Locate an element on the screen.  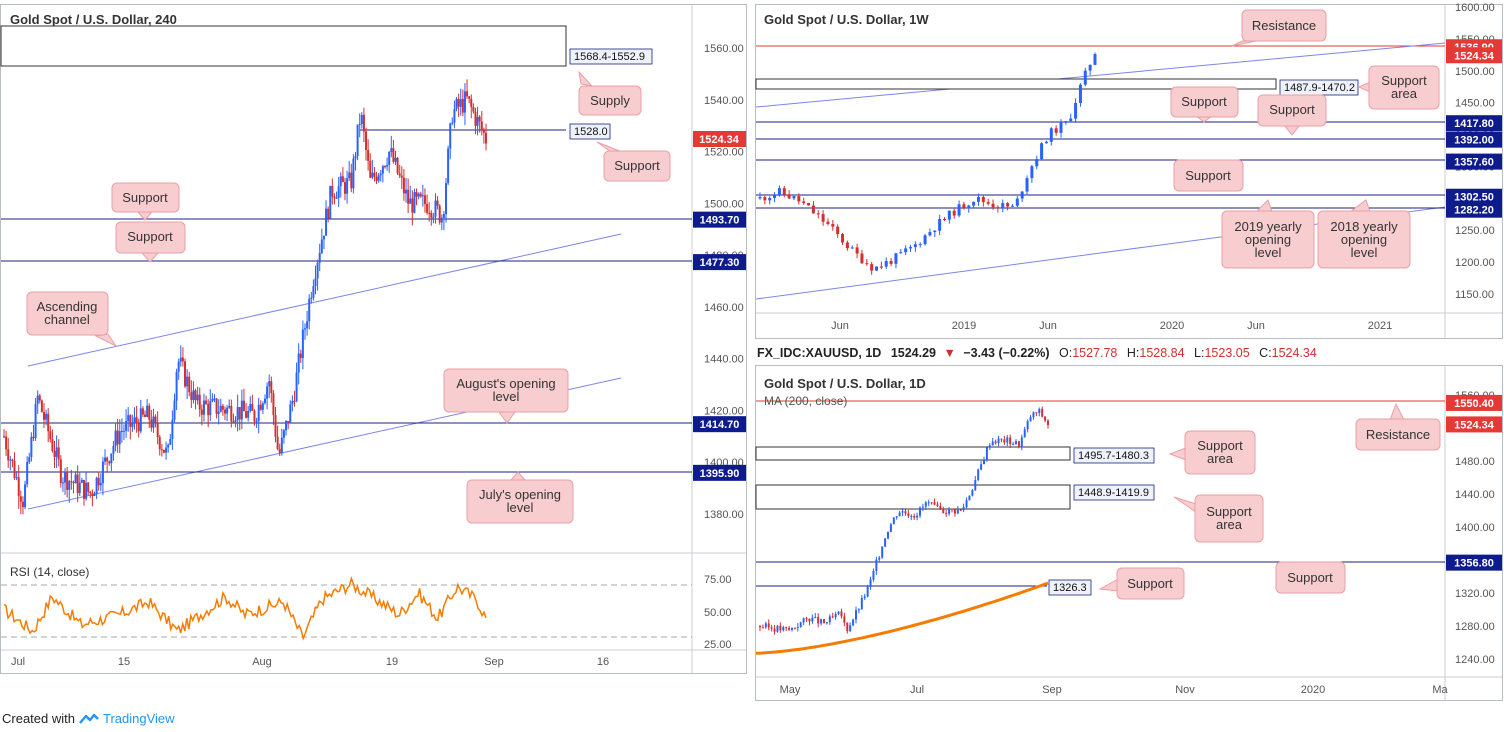
time-tick-label: 2019 is located at coordinates (964, 326).